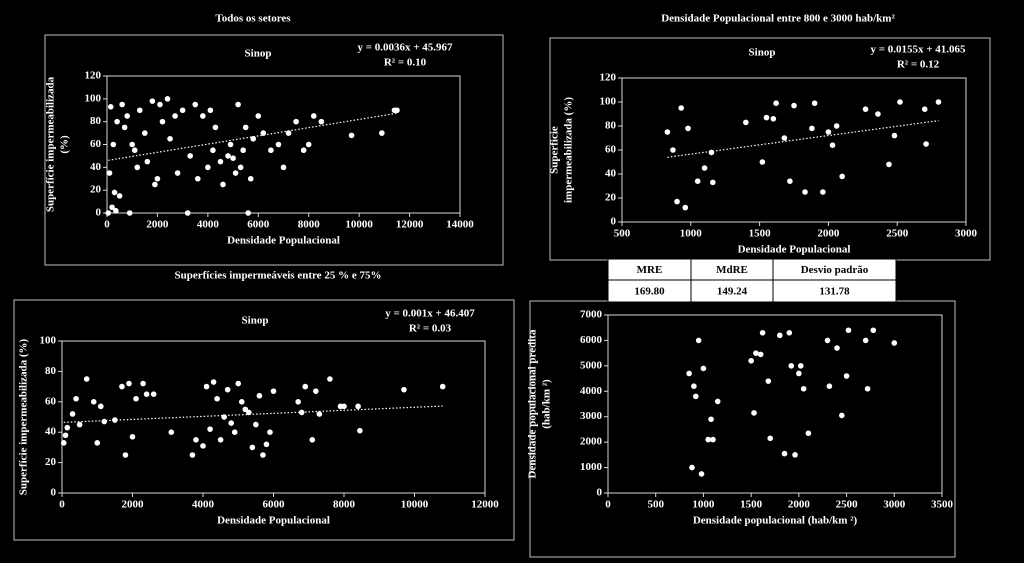 This screenshot has width=1024, height=563. I want to click on chart-subtitle: Sinop, so click(762, 53).